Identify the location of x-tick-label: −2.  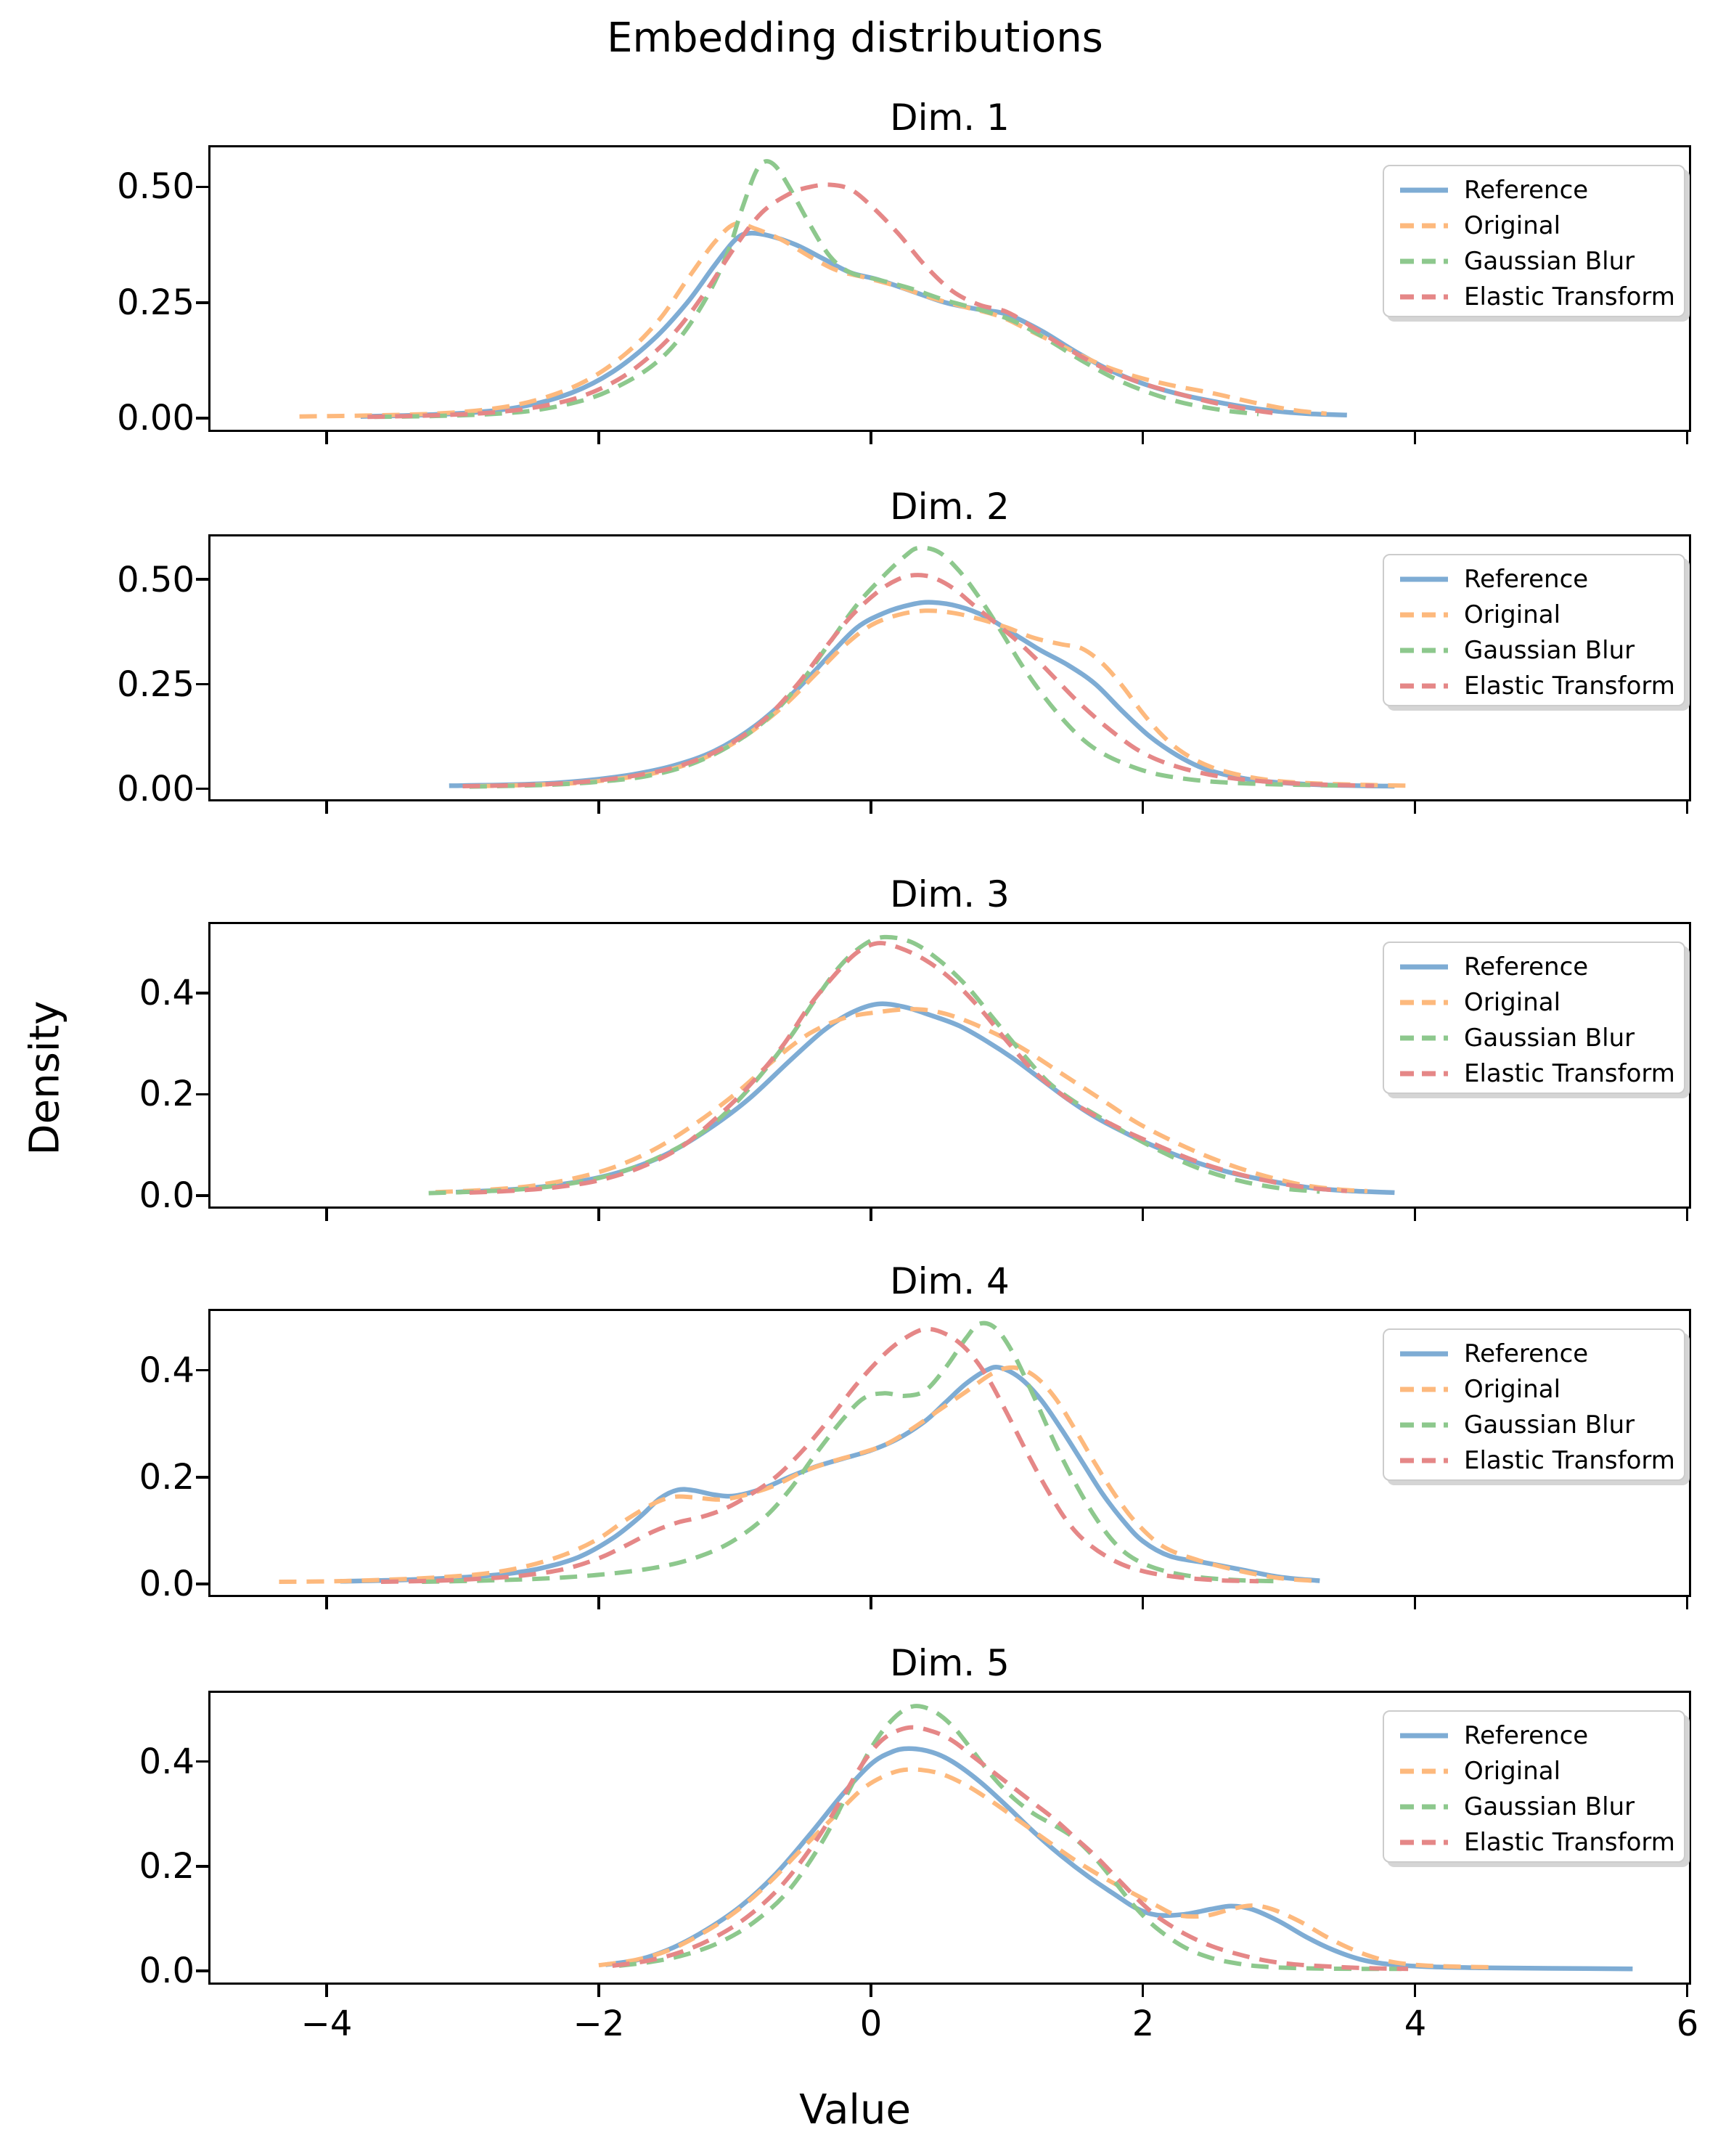
(599, 2024).